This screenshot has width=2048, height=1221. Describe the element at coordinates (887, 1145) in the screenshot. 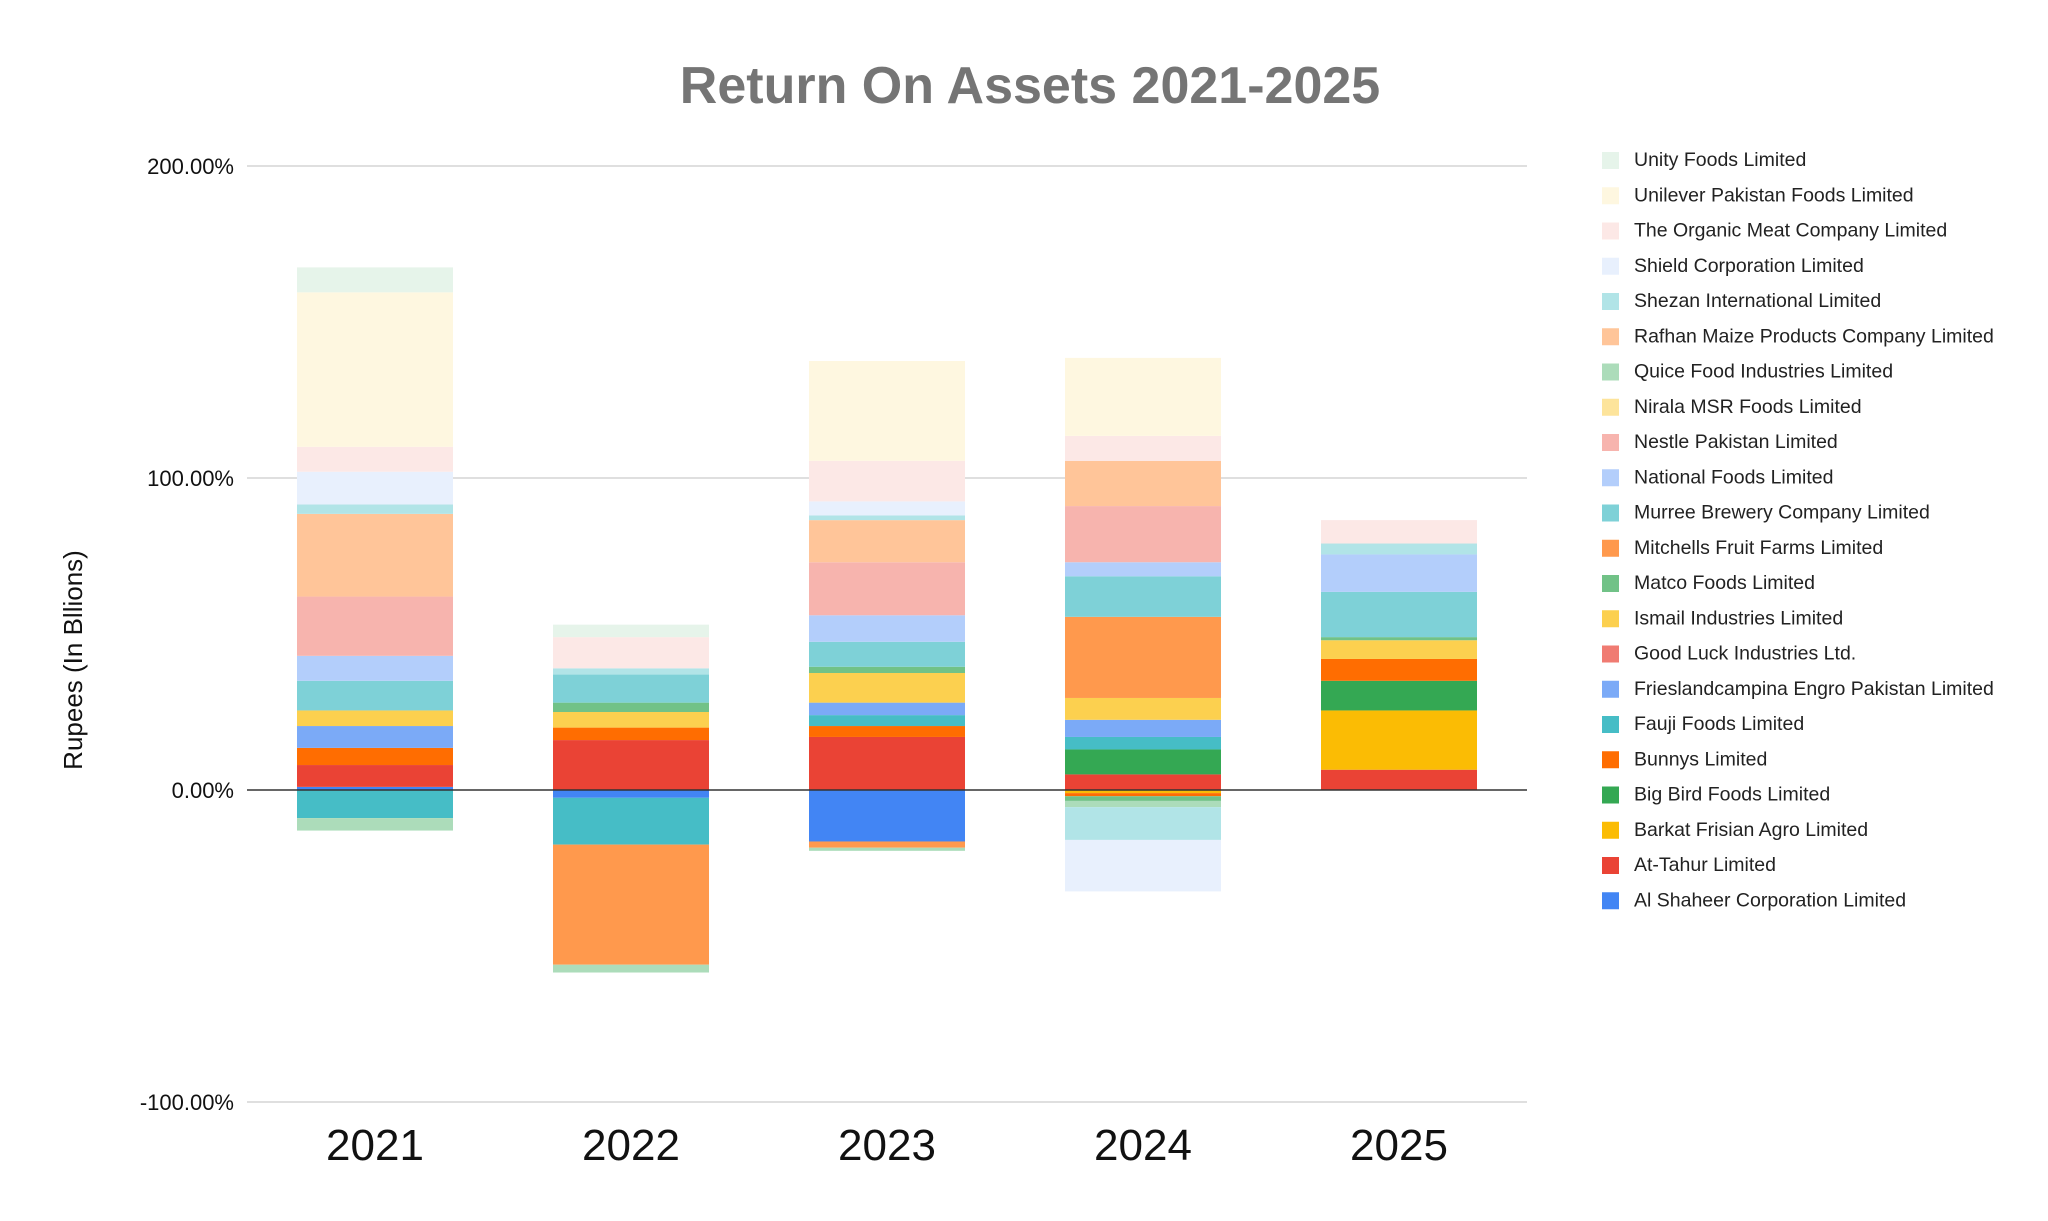

I see `x-tick-label: 2023` at that location.